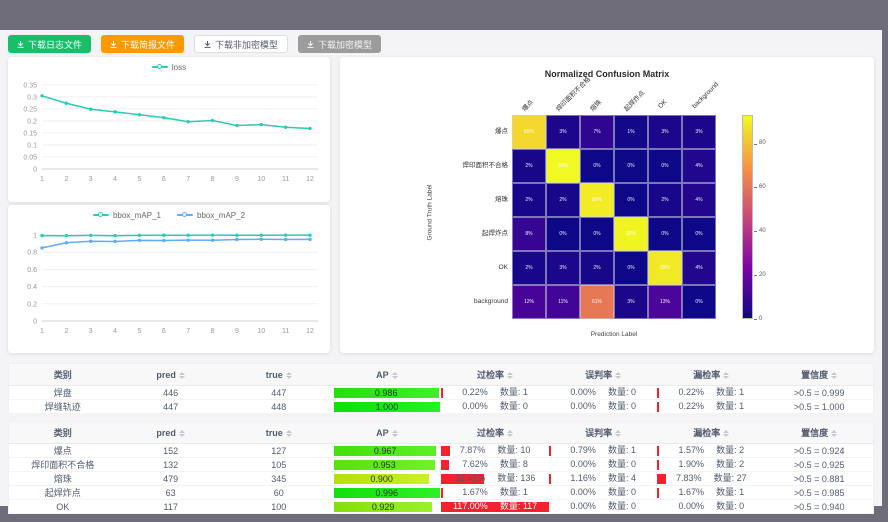 The image size is (888, 522). I want to click on true-count-cell: 447, so click(278, 392).